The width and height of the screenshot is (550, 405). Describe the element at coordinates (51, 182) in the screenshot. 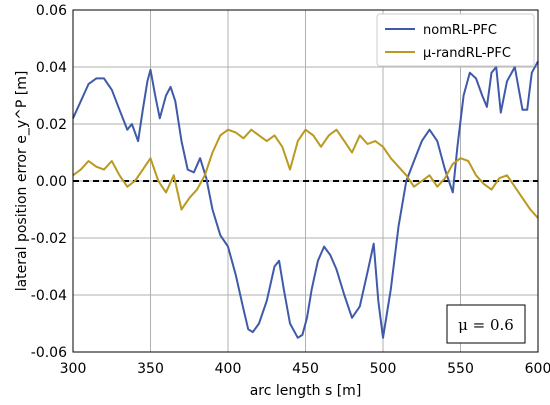

I see `y-tick-0.00: 0.00` at that location.